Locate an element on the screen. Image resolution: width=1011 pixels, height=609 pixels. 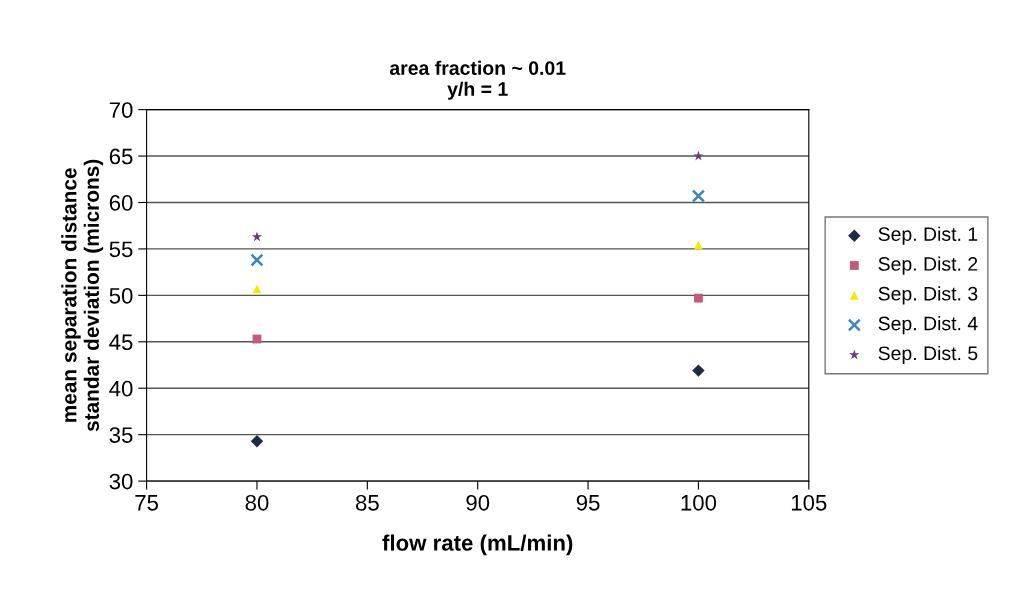
x-tick-label: 95 is located at coordinates (588, 502).